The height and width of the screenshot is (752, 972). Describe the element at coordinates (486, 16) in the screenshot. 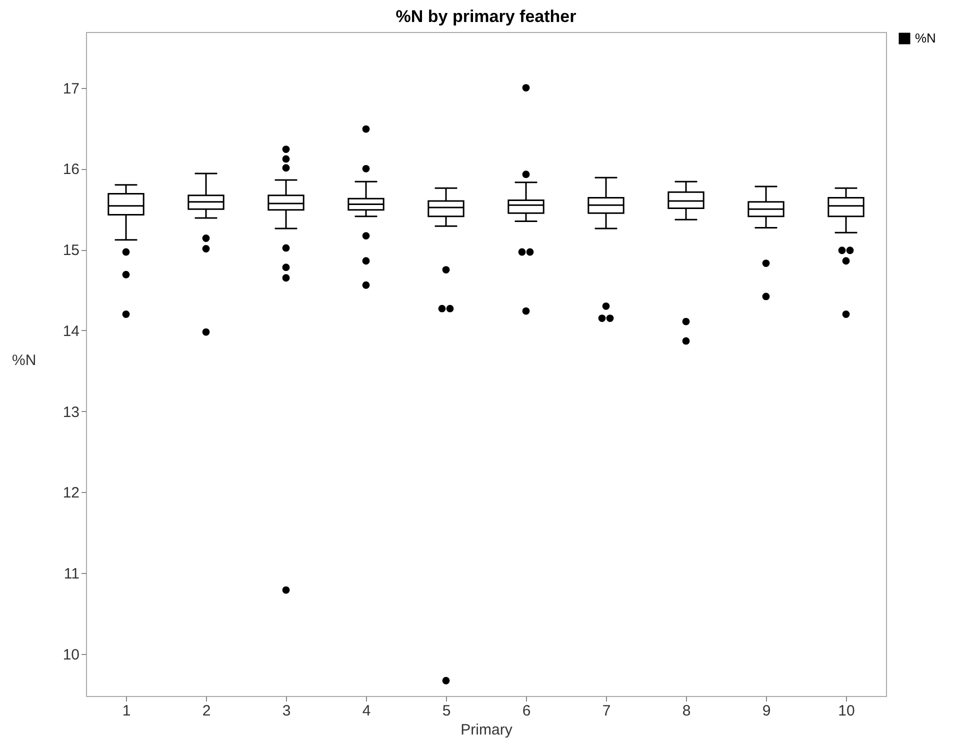

I see `chart-title: %N by primary feather` at that location.